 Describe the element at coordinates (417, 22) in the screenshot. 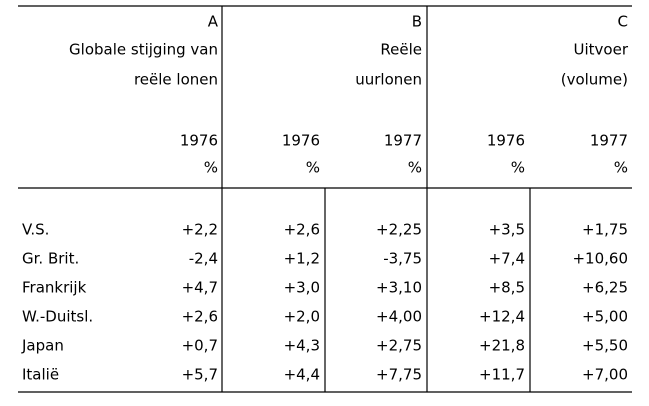

I see `group-letter: B` at that location.